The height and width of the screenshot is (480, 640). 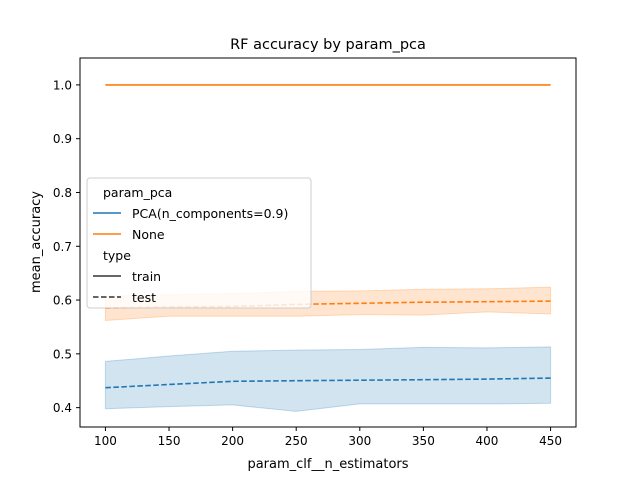 What do you see at coordinates (146, 276) in the screenshot?
I see `legend-entry-label: train` at bounding box center [146, 276].